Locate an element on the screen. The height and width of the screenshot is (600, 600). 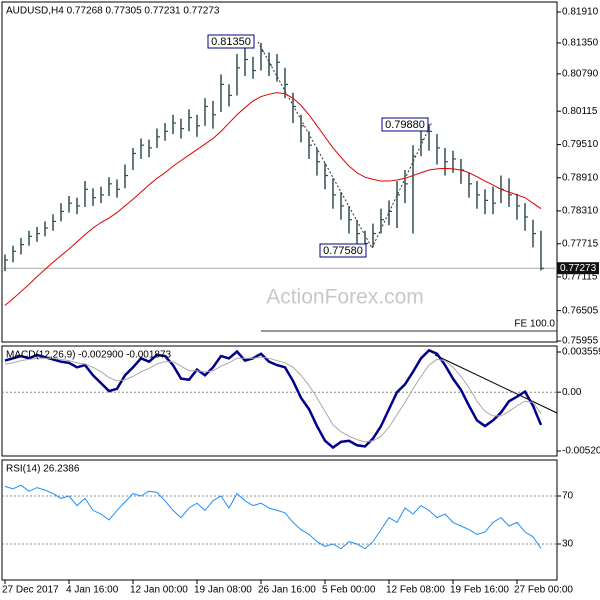
last-price-box is located at coordinates (578, 268).